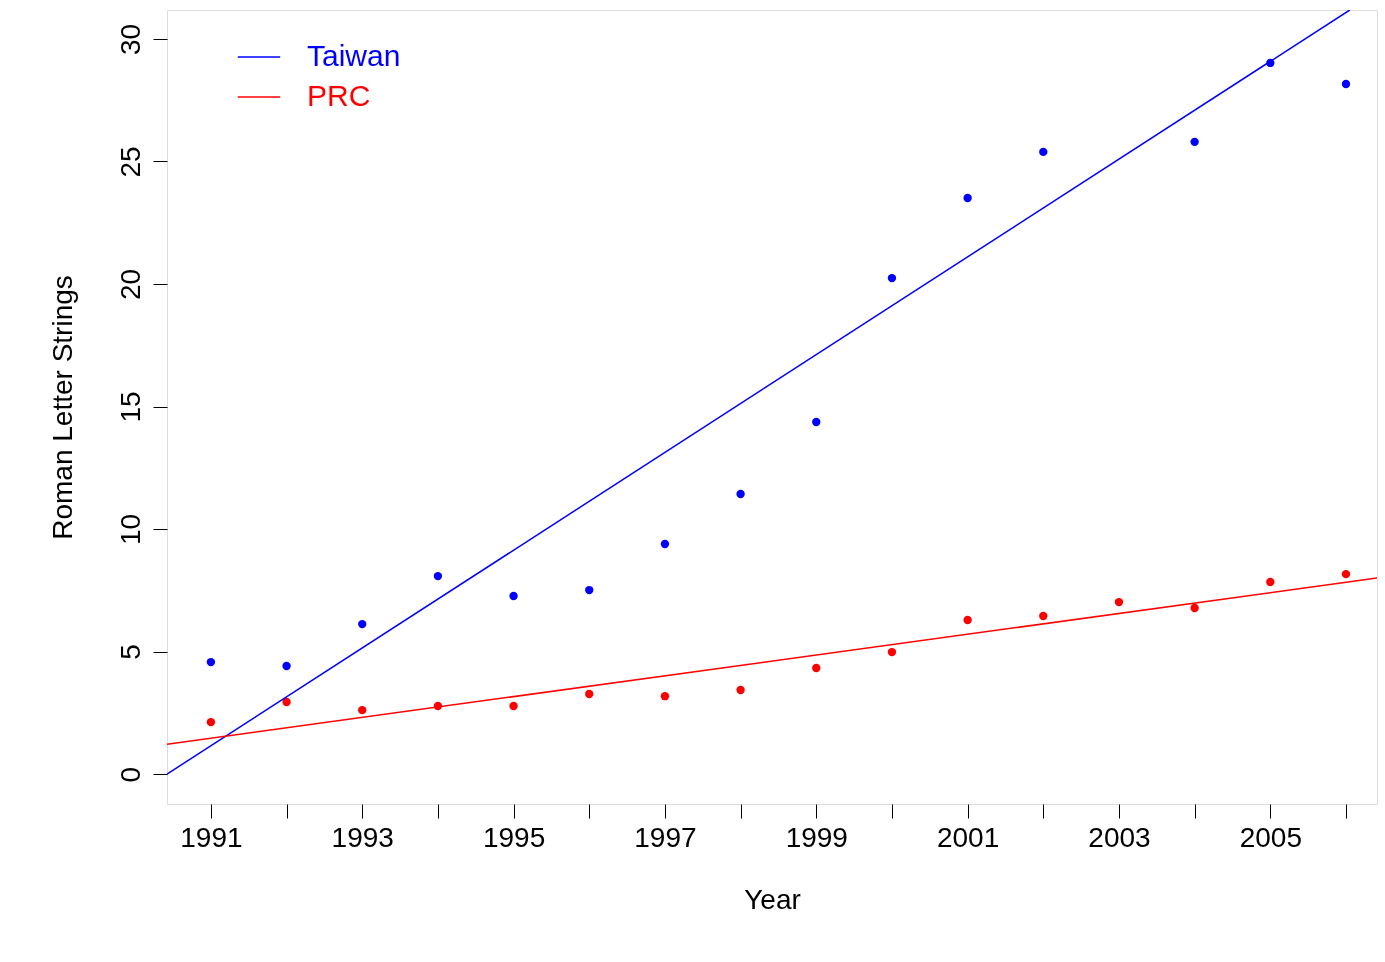  I want to click on y-tick-label: 0, so click(130, 774).